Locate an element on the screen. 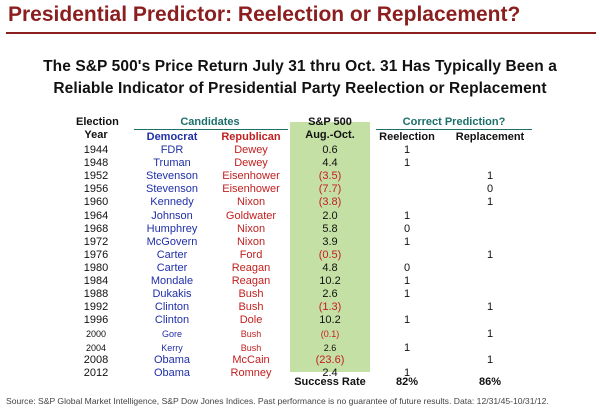 This screenshot has width=600, height=415. sp500-value-cell: (1.3) is located at coordinates (330, 307).